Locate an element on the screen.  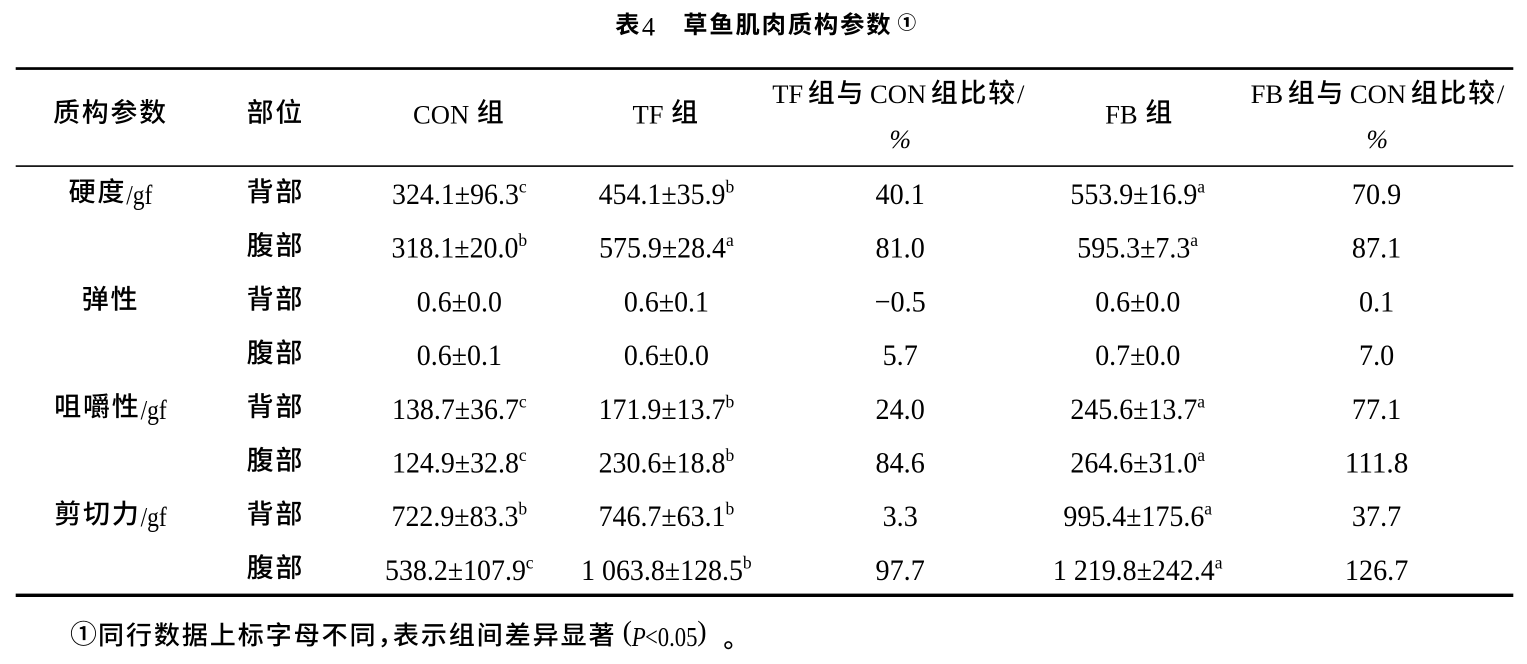
svg-text: 264.6±31.0 is located at coordinates (1133, 463).